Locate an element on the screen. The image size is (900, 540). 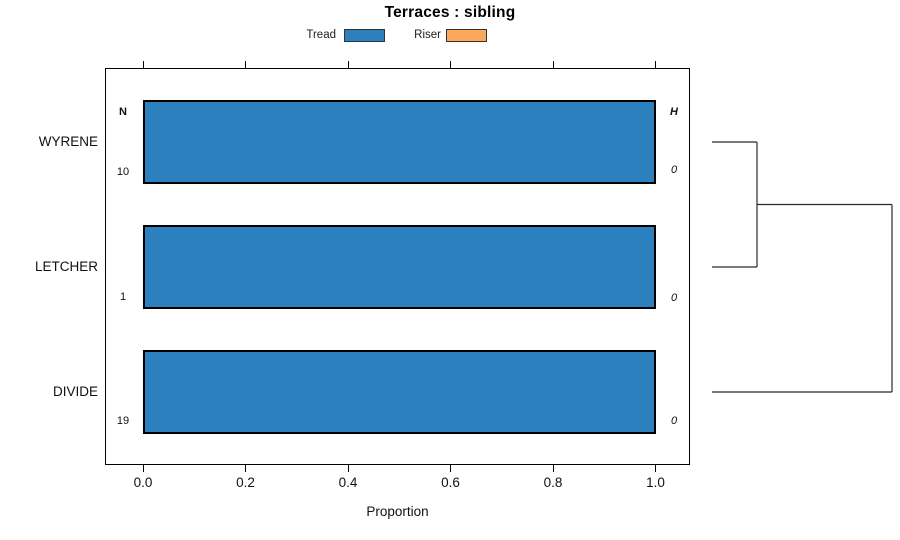
h-column-header: H is located at coordinates (674, 112).